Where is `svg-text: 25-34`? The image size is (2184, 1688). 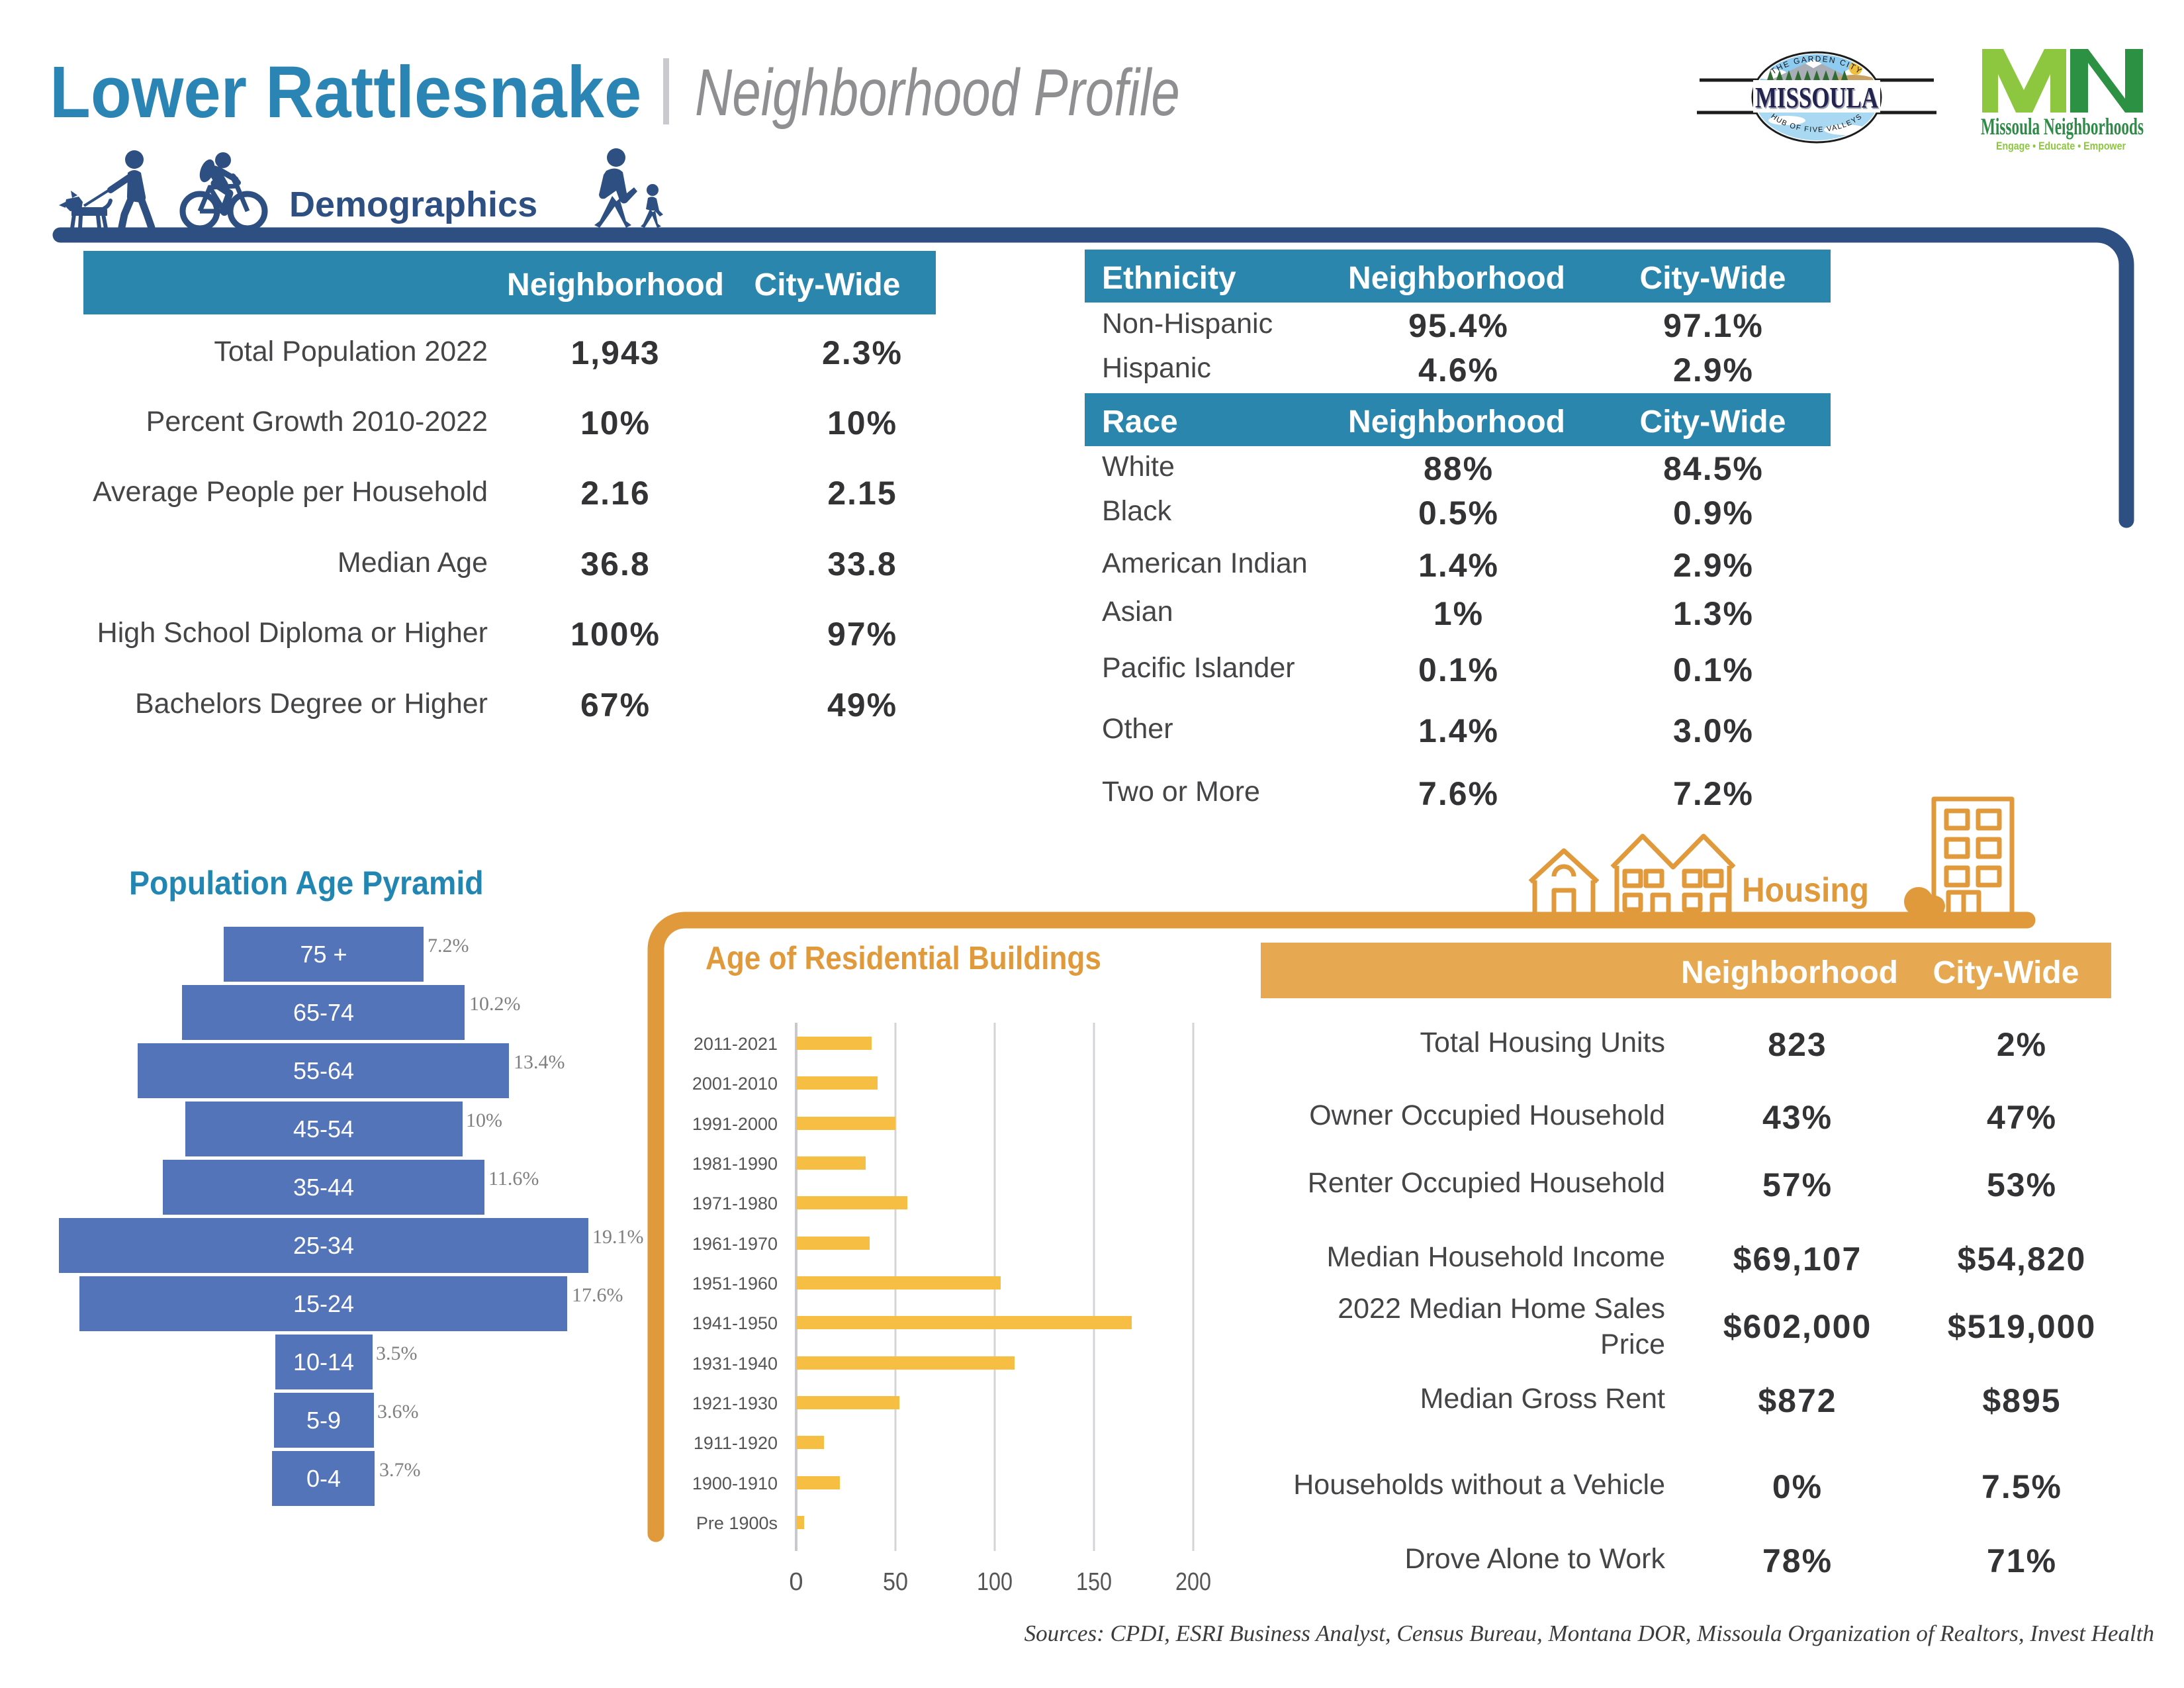
svg-text: 25-34 is located at coordinates (323, 1245).